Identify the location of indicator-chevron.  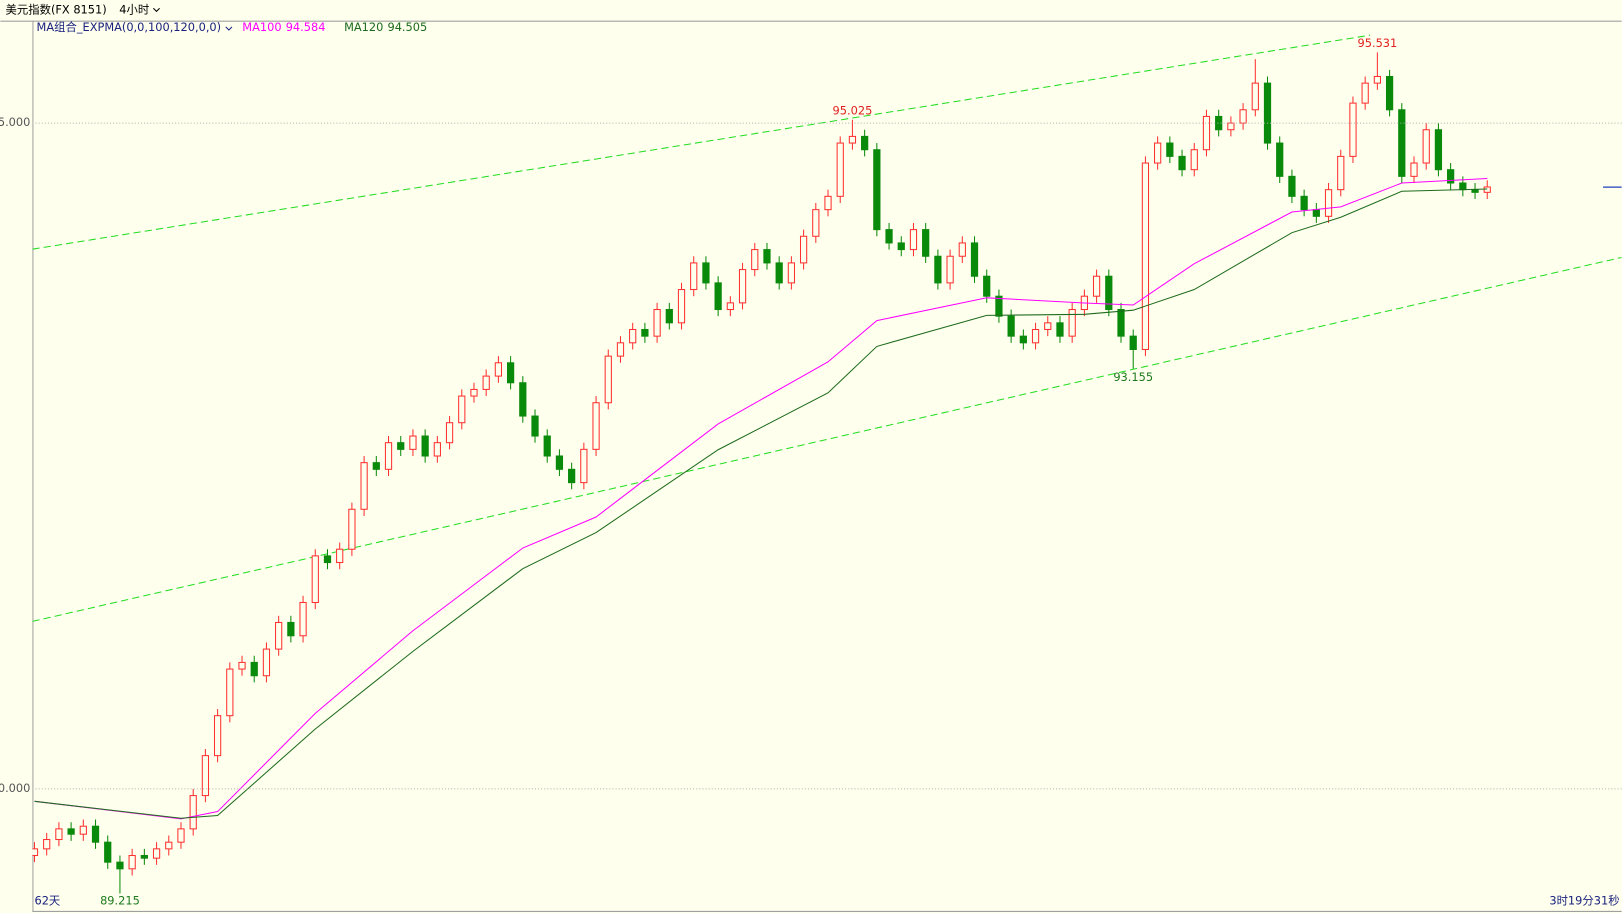
(229, 28).